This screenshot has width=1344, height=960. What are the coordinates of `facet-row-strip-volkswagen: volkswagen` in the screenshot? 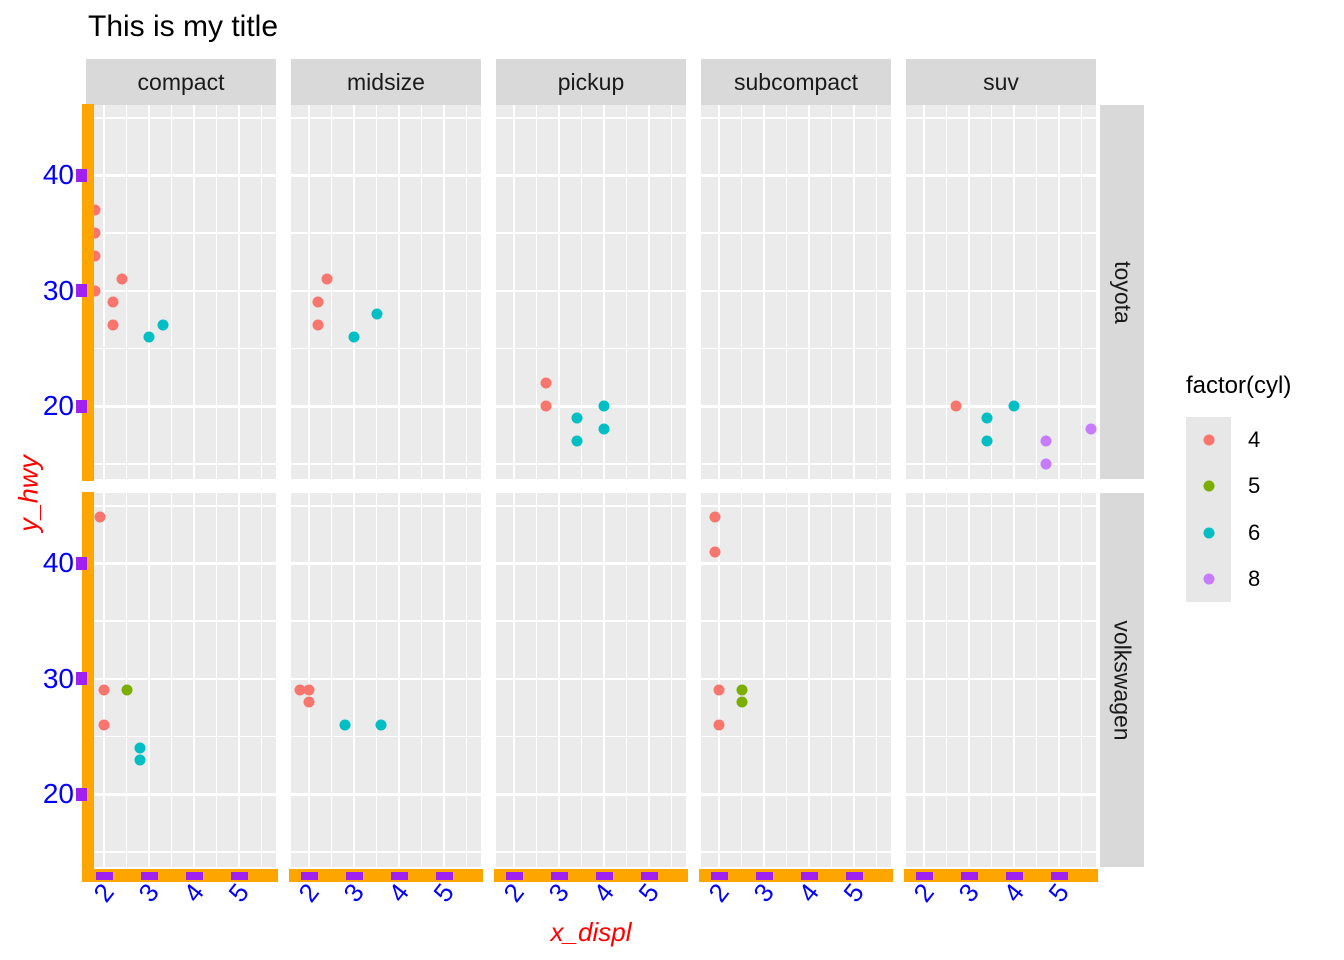 It's located at (1122, 680).